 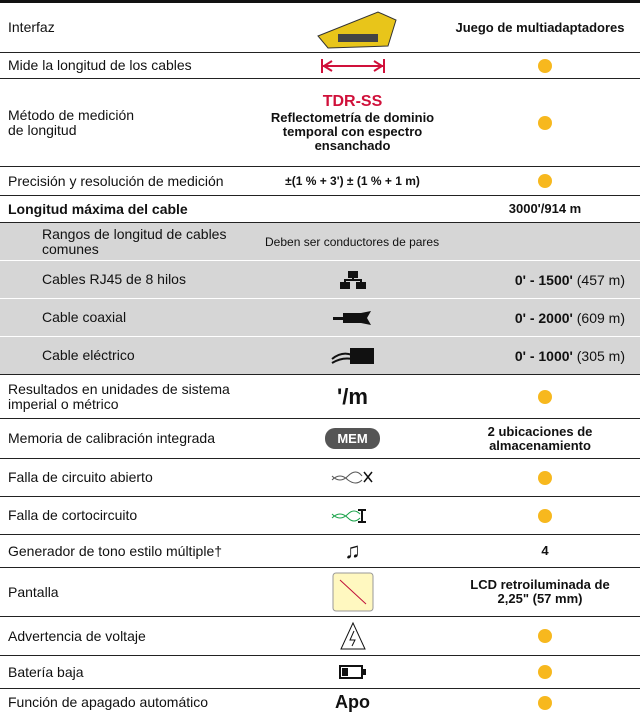 I want to click on row: Advertencia de voltaje, so click(x=320, y=635).